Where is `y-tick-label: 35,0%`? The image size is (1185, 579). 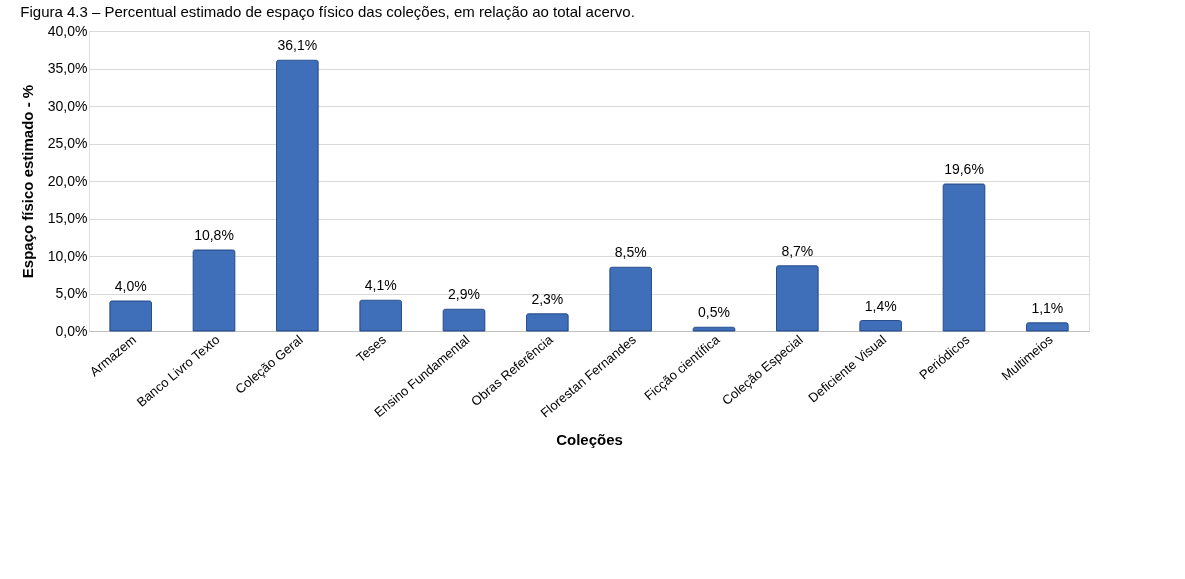
y-tick-label: 35,0% is located at coordinates (67, 68).